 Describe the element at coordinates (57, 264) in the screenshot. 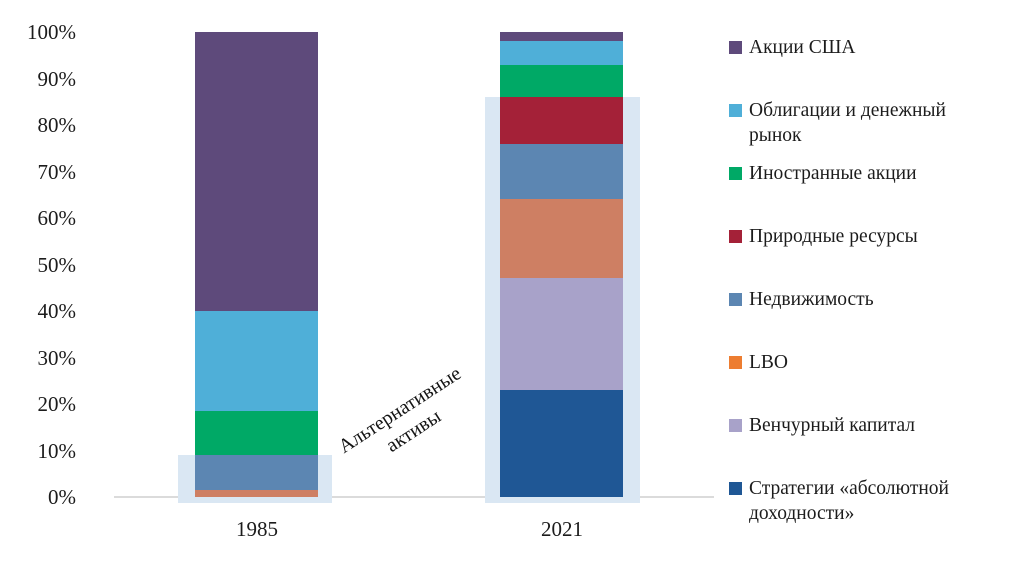

I see `y-tick-label: 50%` at that location.